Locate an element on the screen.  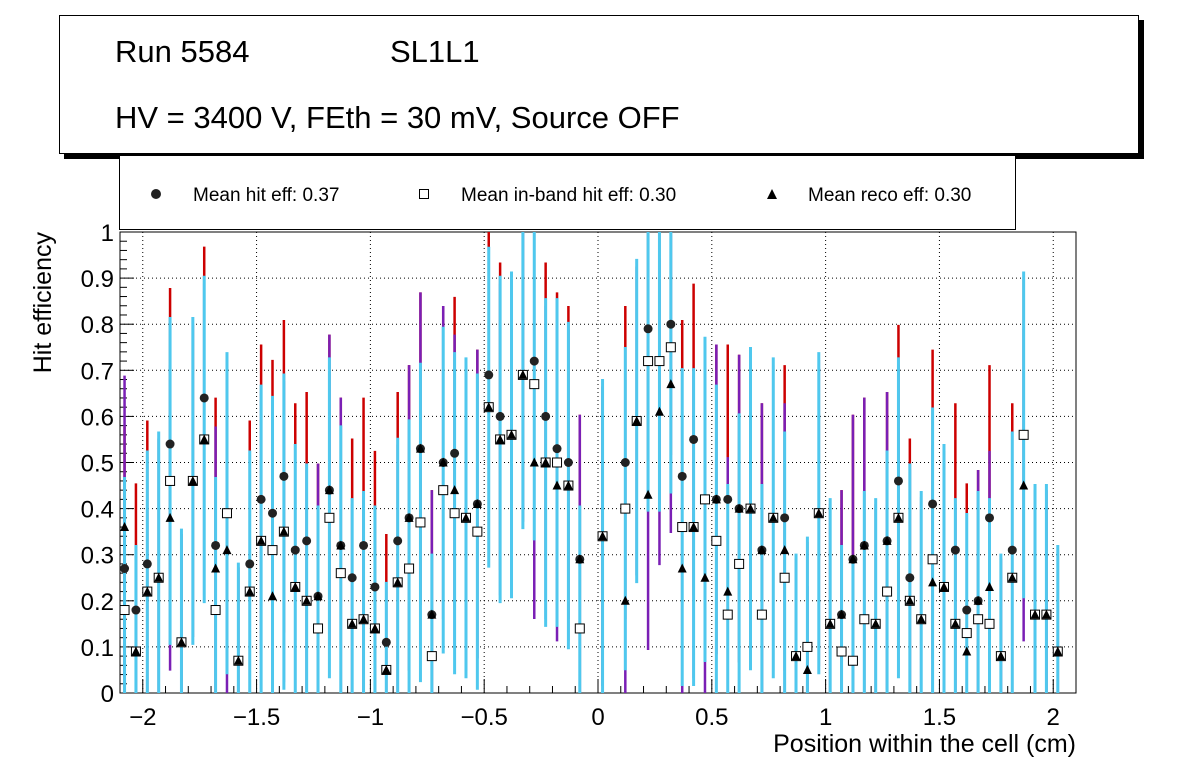
y-tick-label: 0.1 is located at coordinates (97, 648).